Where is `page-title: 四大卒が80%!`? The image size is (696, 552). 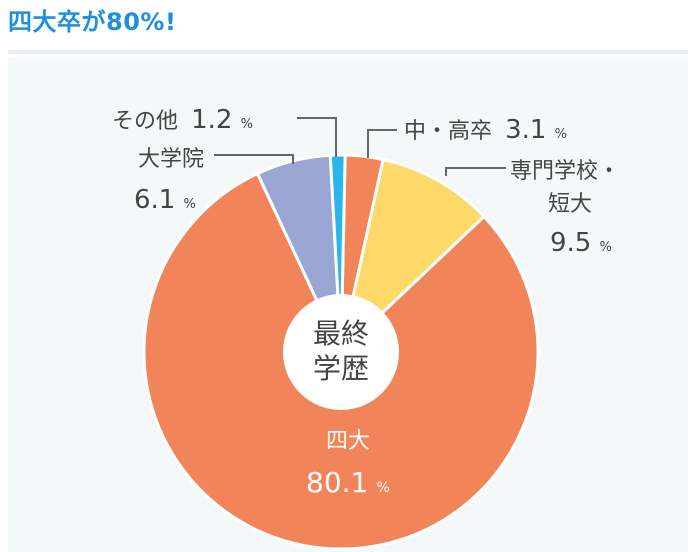 page-title: 四大卒が80%! is located at coordinates (92, 22).